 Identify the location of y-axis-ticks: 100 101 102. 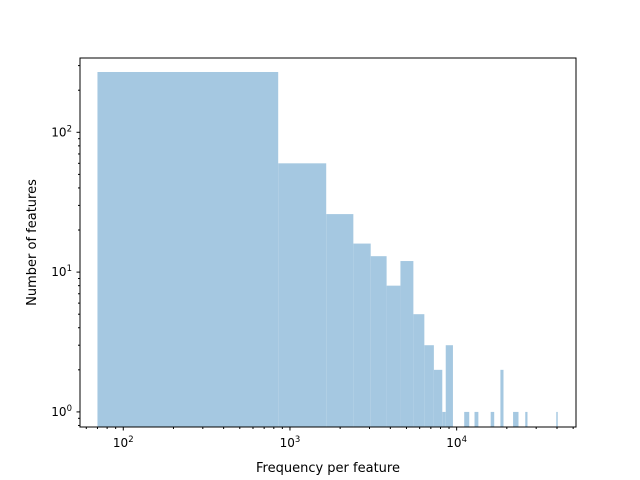
(65, 245).